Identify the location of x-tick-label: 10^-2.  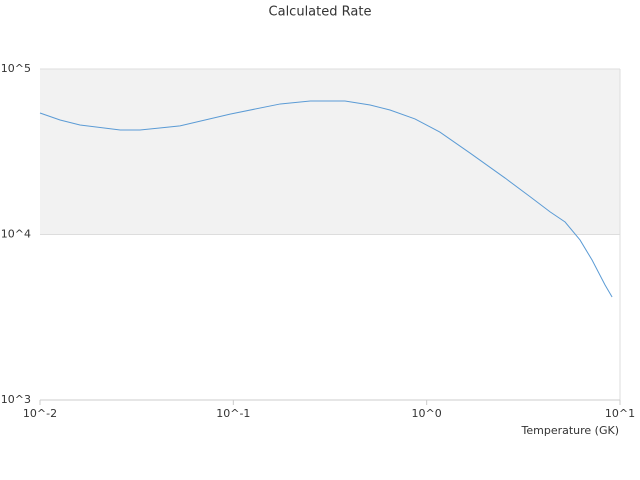
(40, 413).